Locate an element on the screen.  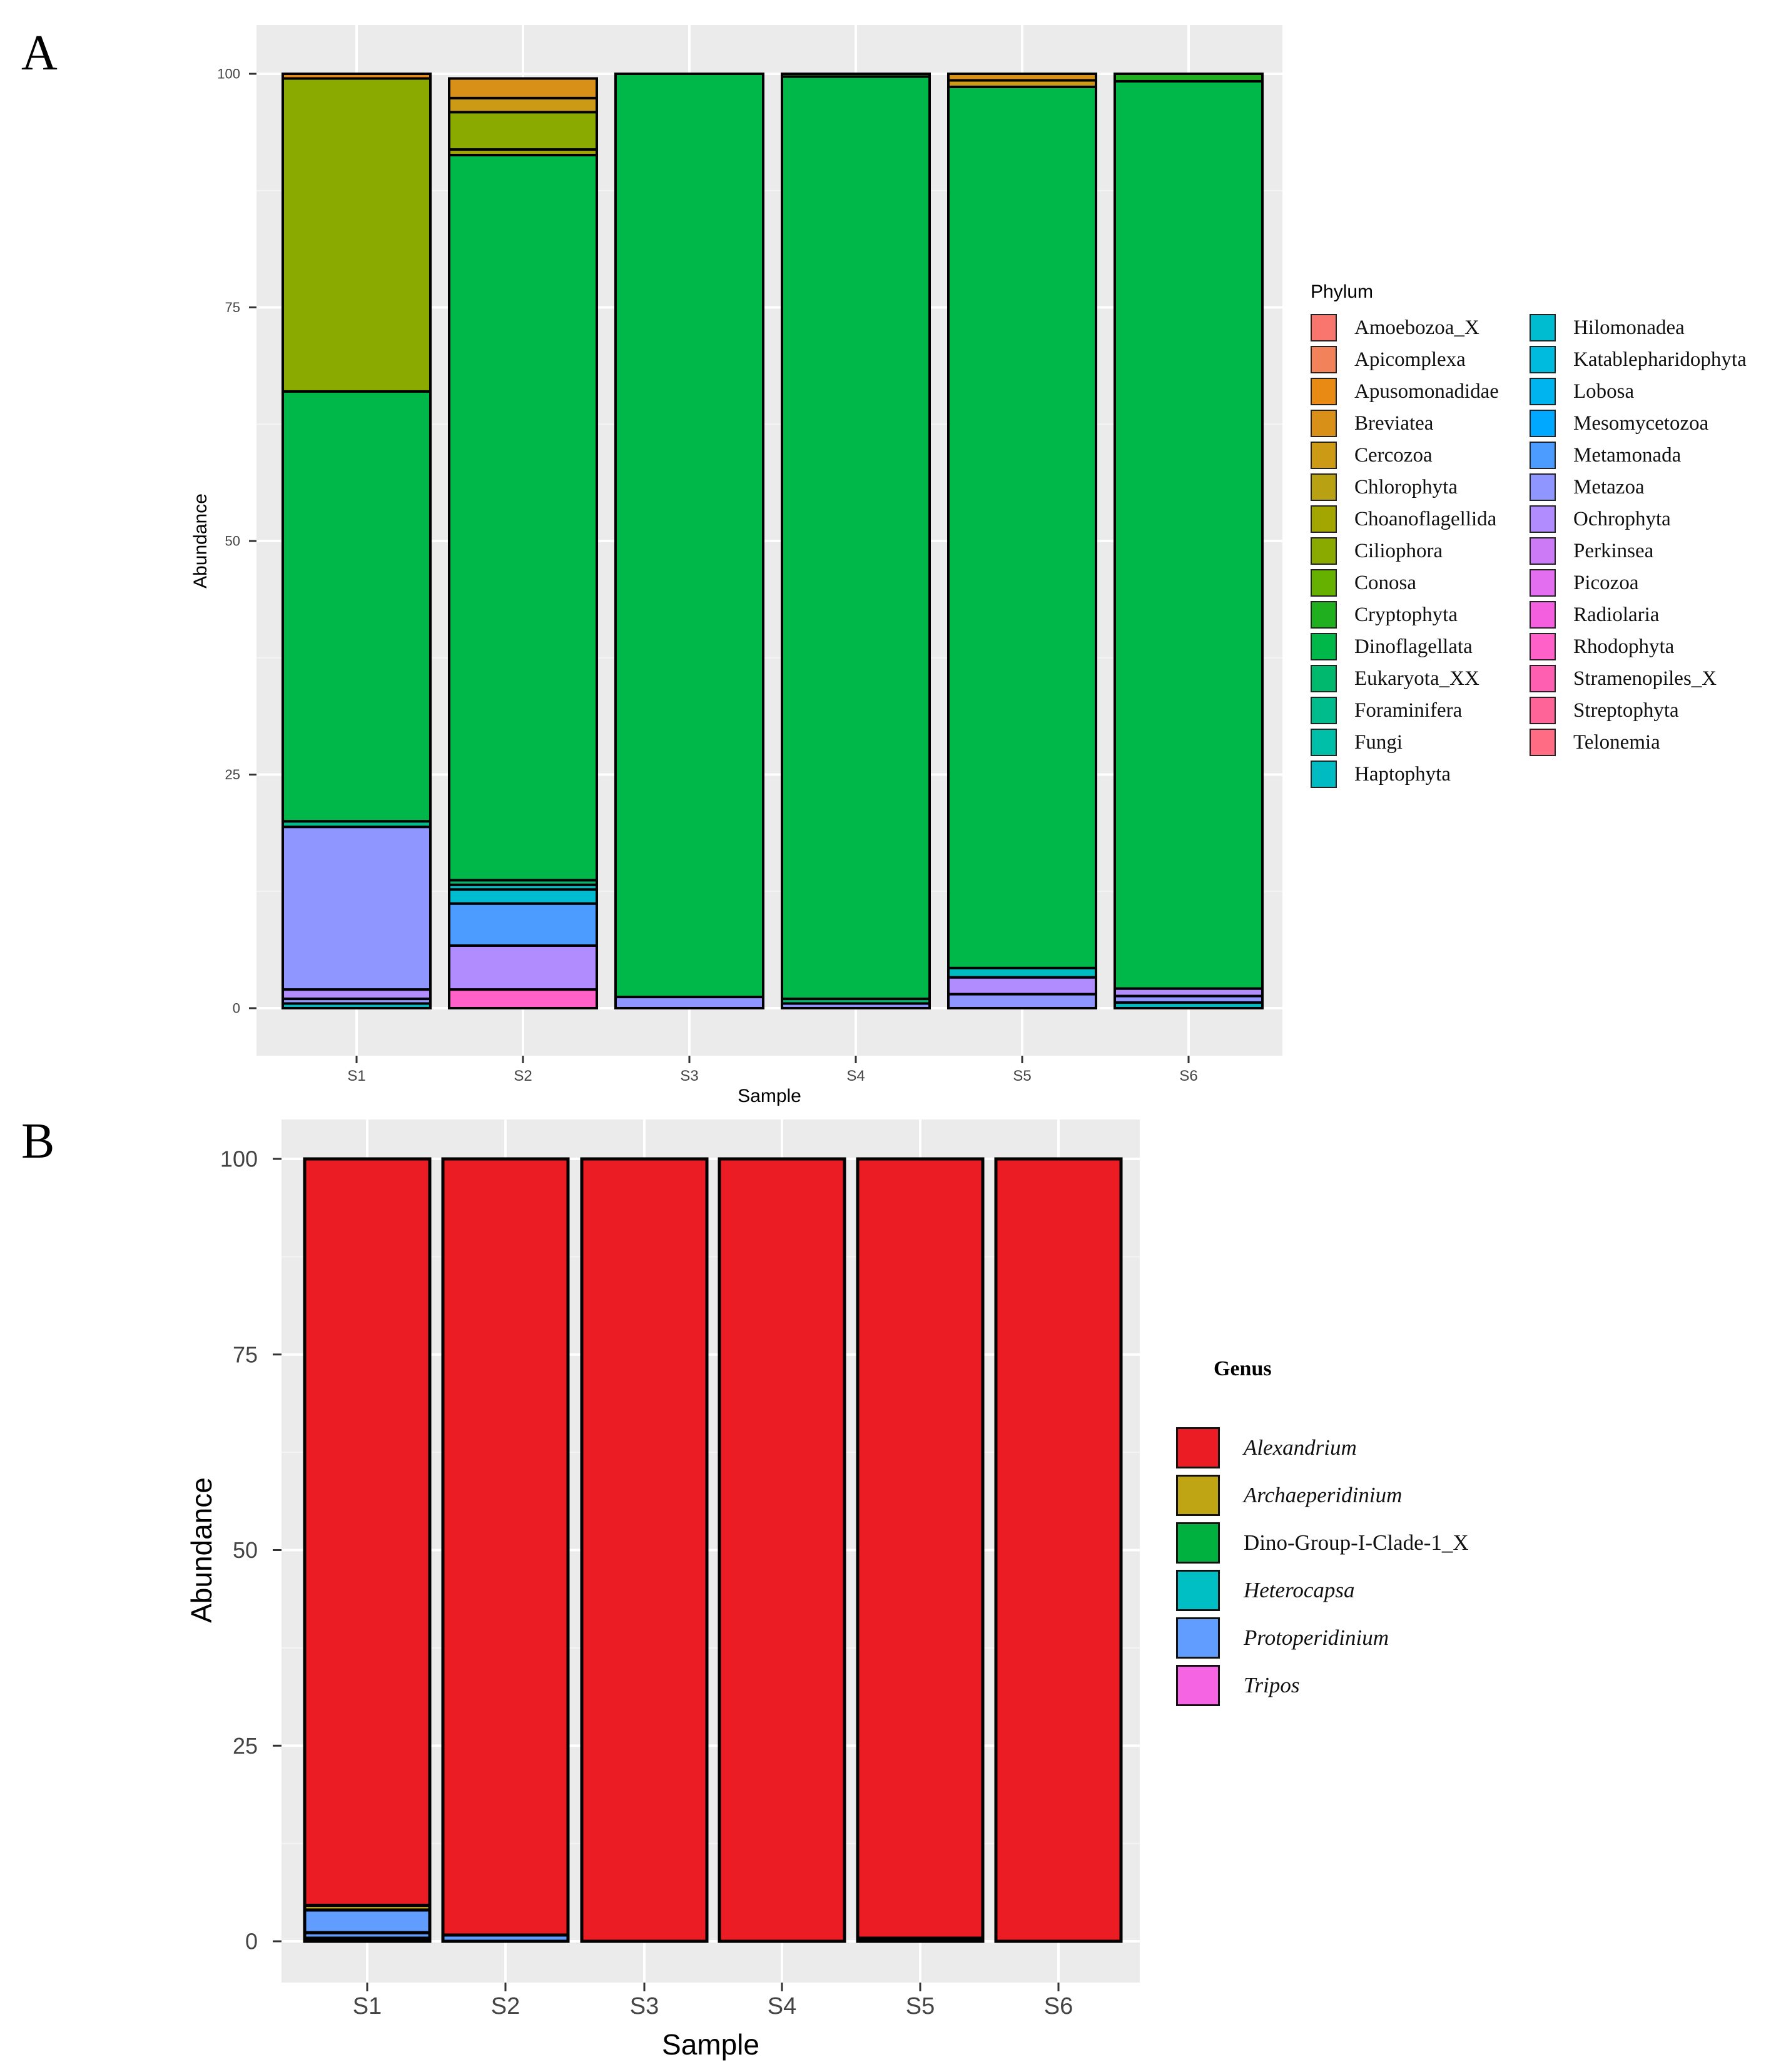
legend-genus-item: Dino-Group-I-Clade-1_X is located at coordinates (1323, 1543).